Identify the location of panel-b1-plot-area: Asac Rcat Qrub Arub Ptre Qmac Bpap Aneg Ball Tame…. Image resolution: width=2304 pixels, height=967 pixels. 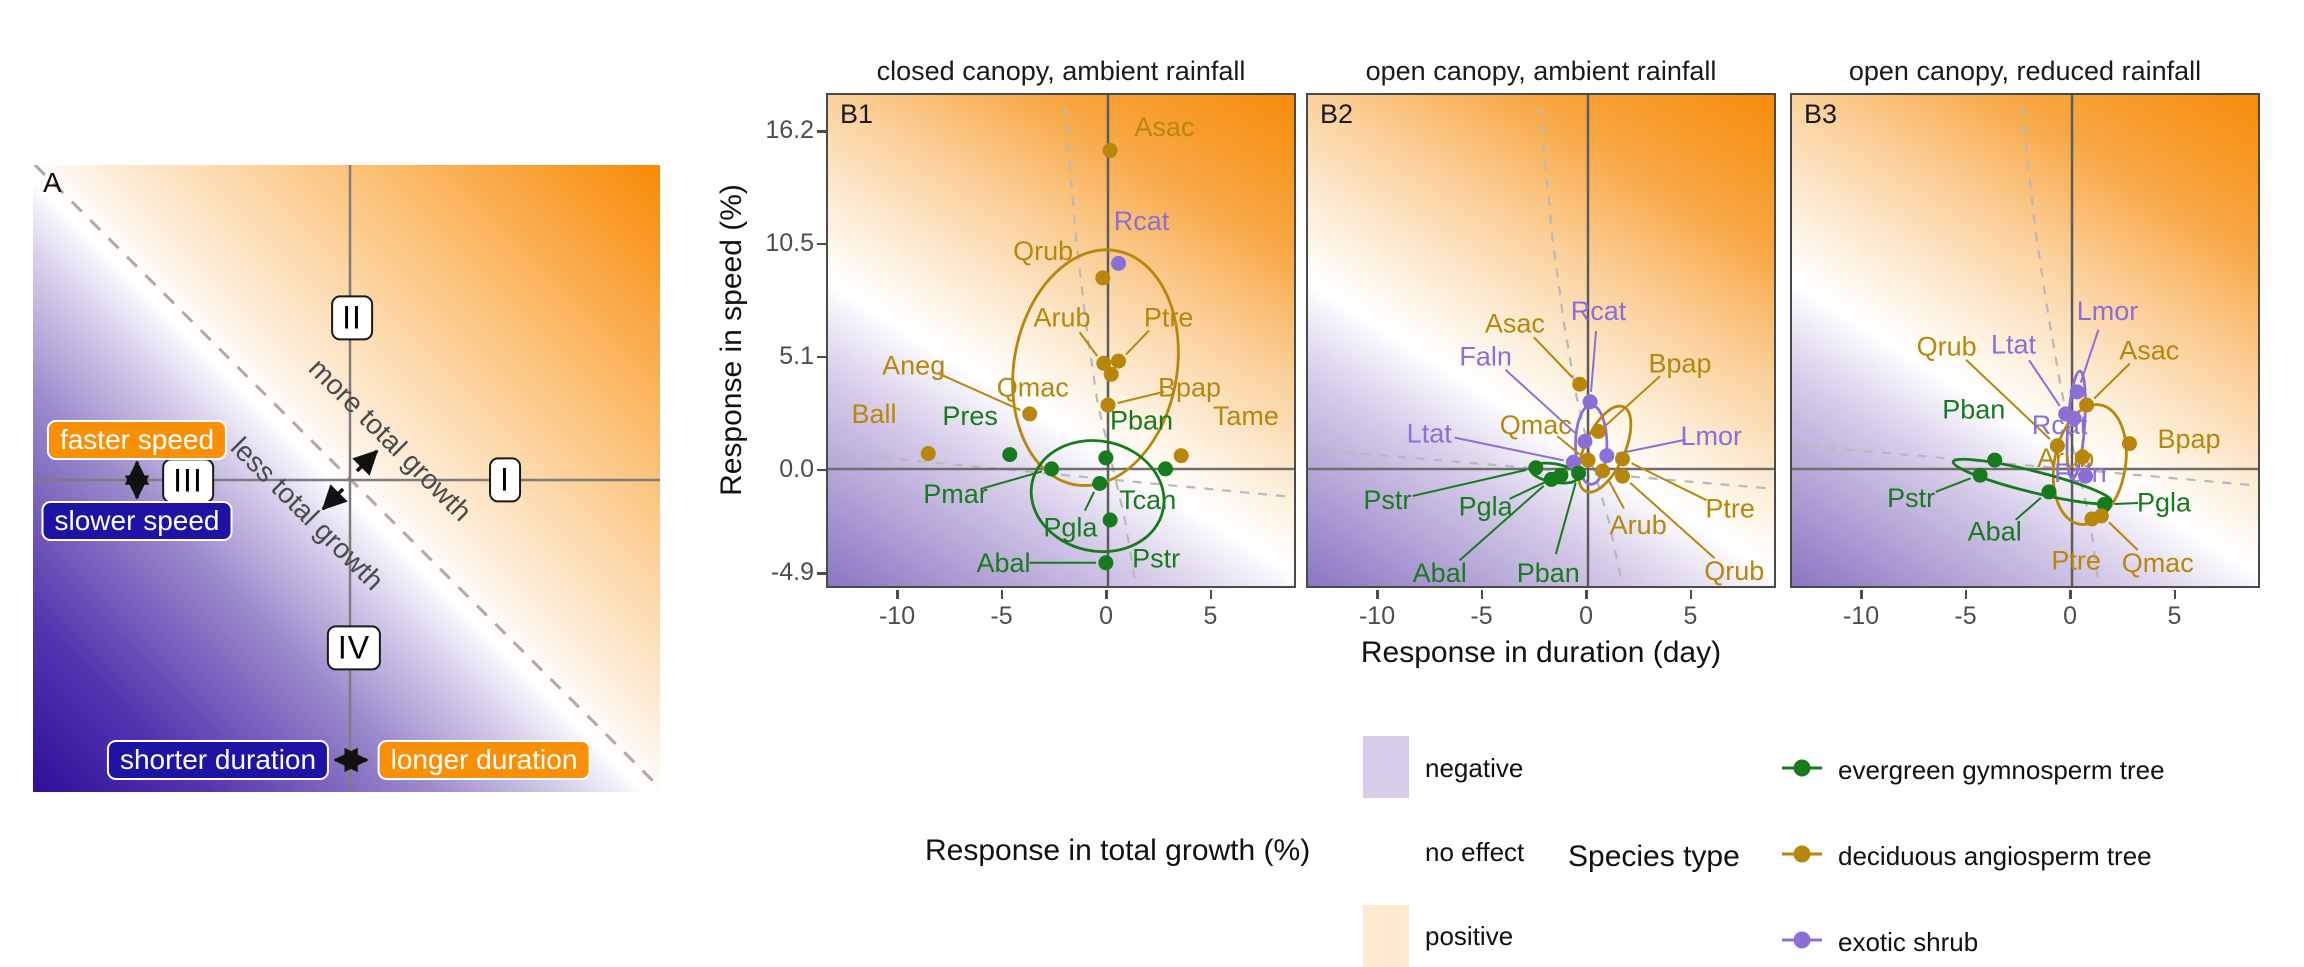
(1061, 340).